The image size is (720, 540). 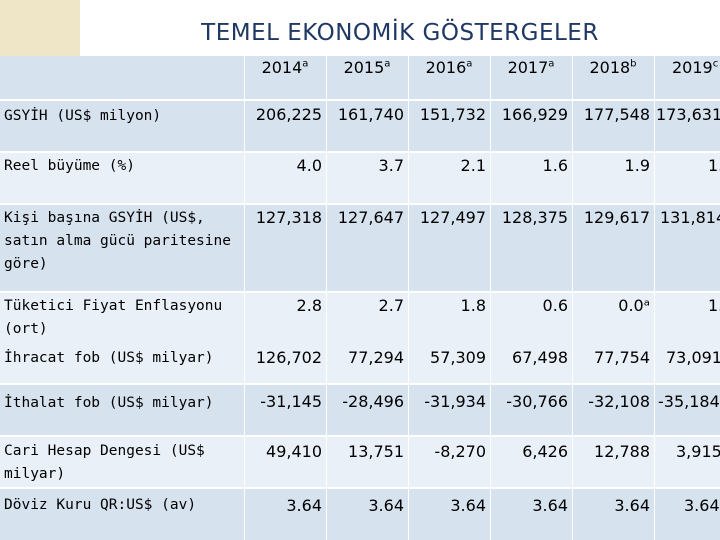 I want to click on cell-value: 1.6, so click(x=555, y=165).